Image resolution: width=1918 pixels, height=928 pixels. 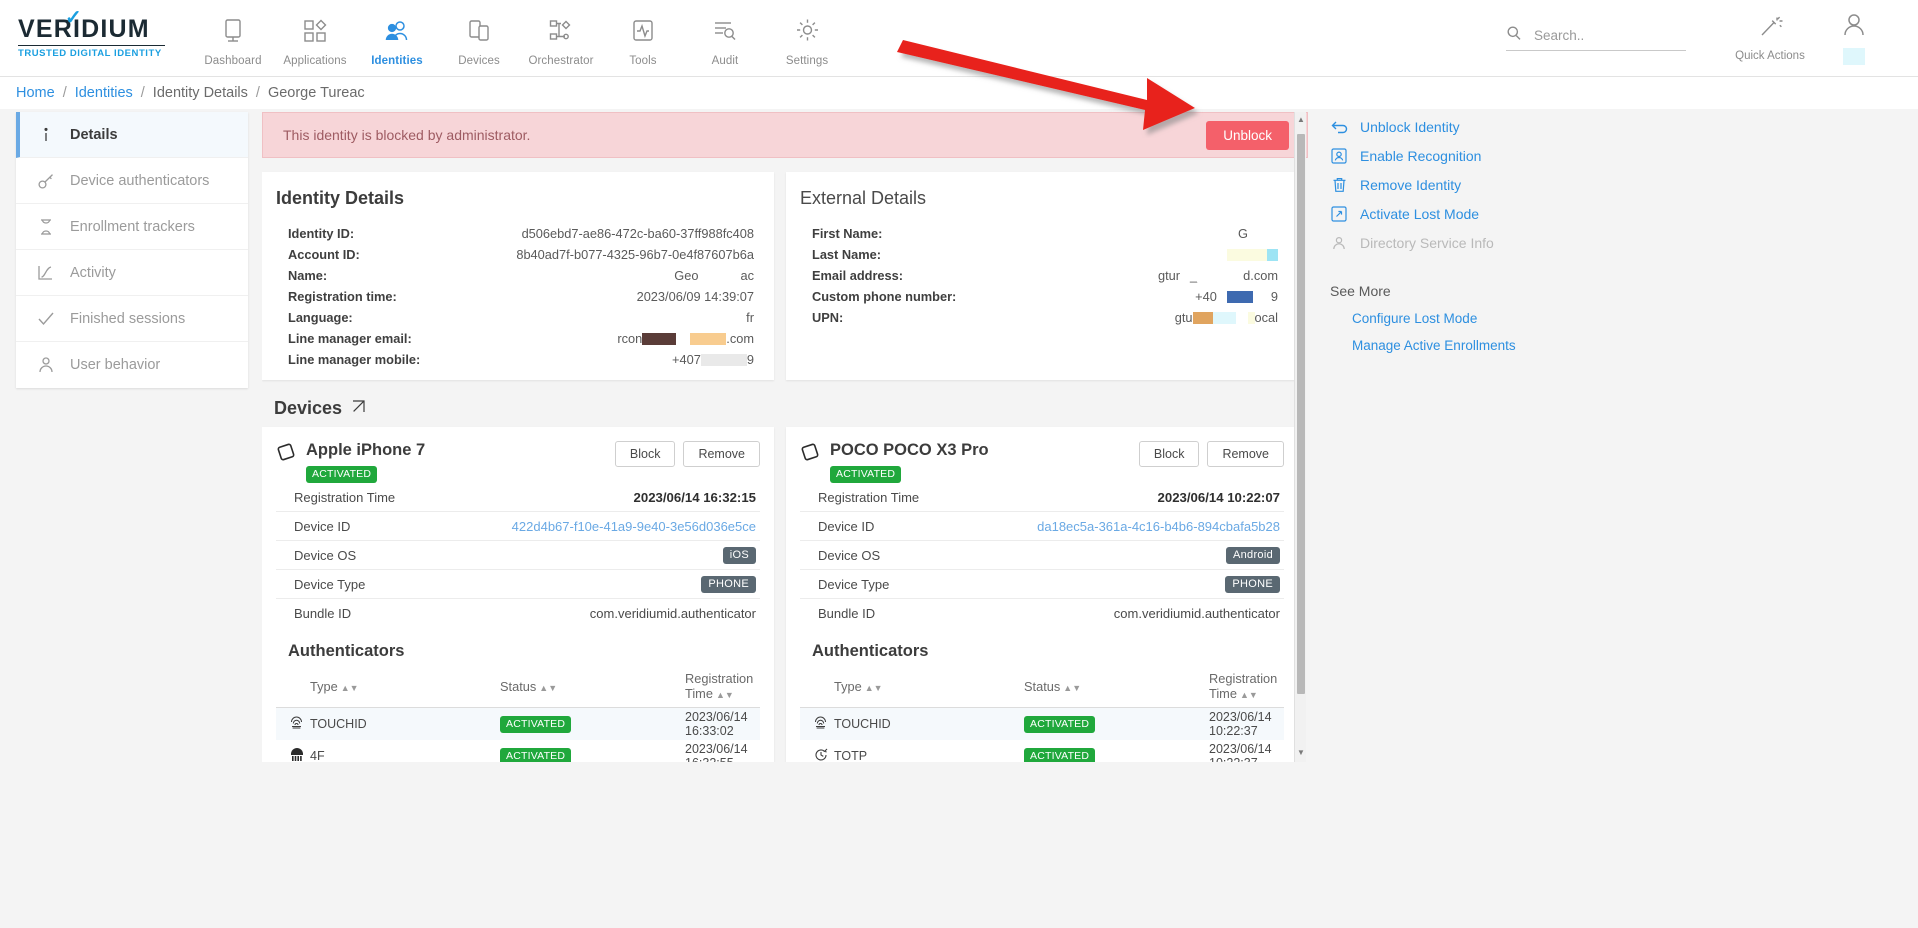 I want to click on brand-tagline: TRUSTED DIGITAL IDENTITY, so click(x=91, y=52).